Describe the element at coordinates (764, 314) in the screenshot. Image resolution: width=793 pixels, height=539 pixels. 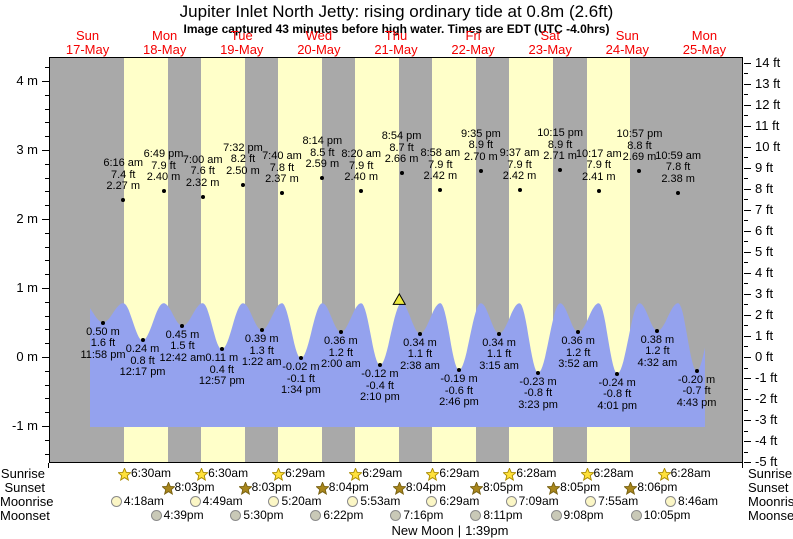
I see `y-axis-label-feet: 2 ft` at that location.